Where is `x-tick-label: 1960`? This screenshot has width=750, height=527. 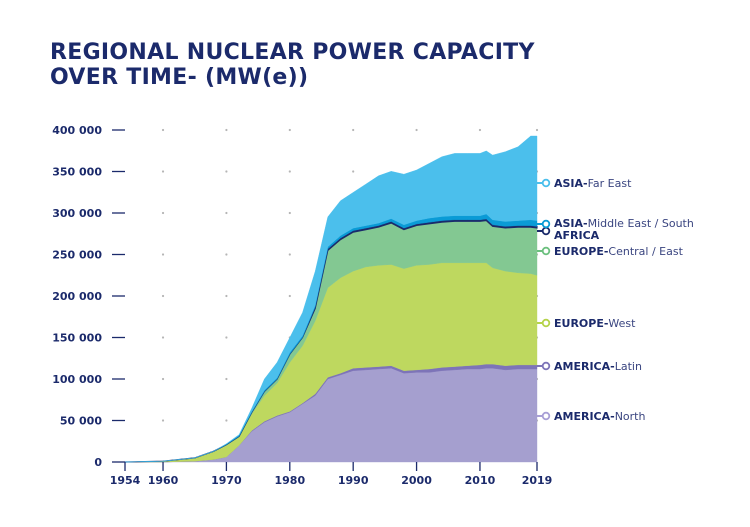 x-tick-label: 1960 is located at coordinates (163, 480).